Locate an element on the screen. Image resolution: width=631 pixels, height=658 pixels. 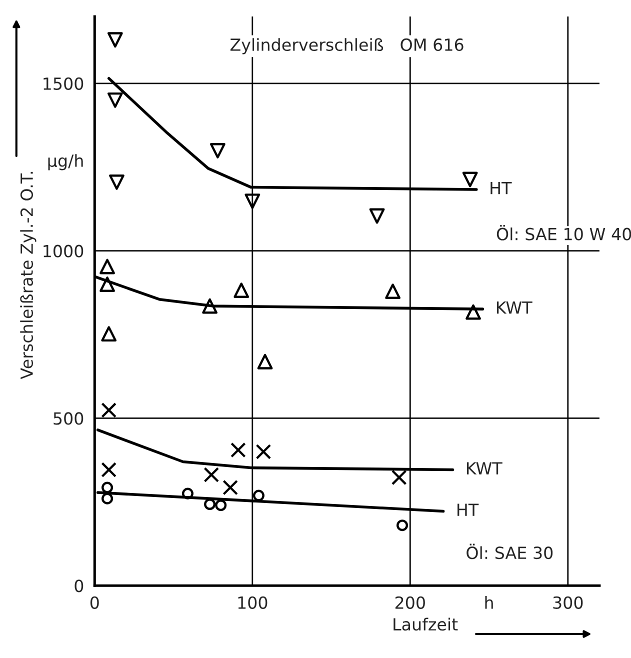
y-tick-label: 500 is located at coordinates (69, 418).